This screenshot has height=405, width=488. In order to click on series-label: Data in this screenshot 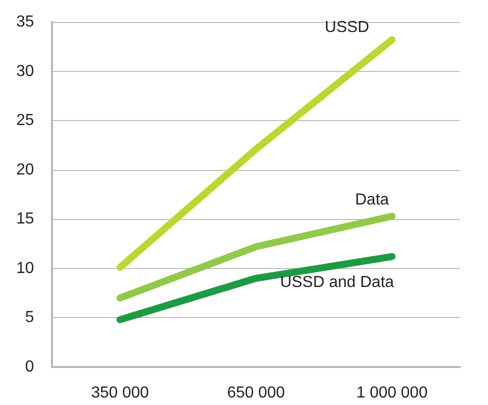, I will do `click(372, 200)`.